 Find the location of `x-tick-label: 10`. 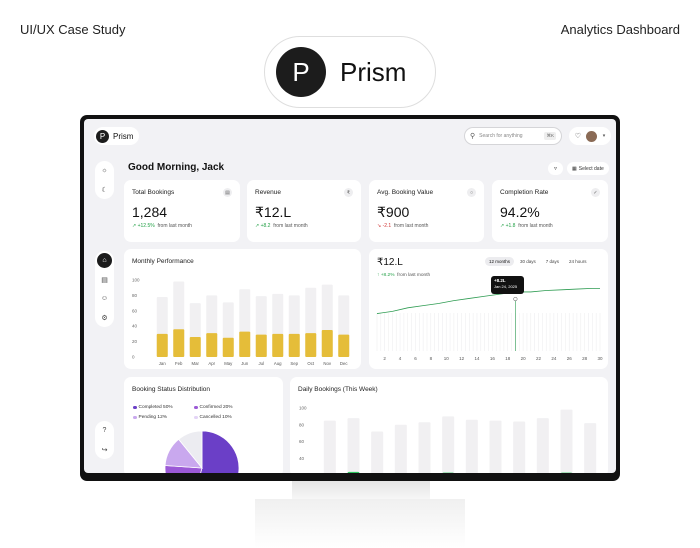

x-tick-label: 10 is located at coordinates (447, 358).